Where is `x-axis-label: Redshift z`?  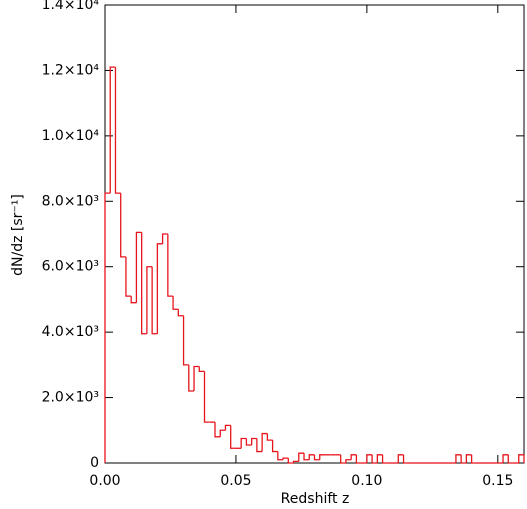 x-axis-label: Redshift z is located at coordinates (315, 499).